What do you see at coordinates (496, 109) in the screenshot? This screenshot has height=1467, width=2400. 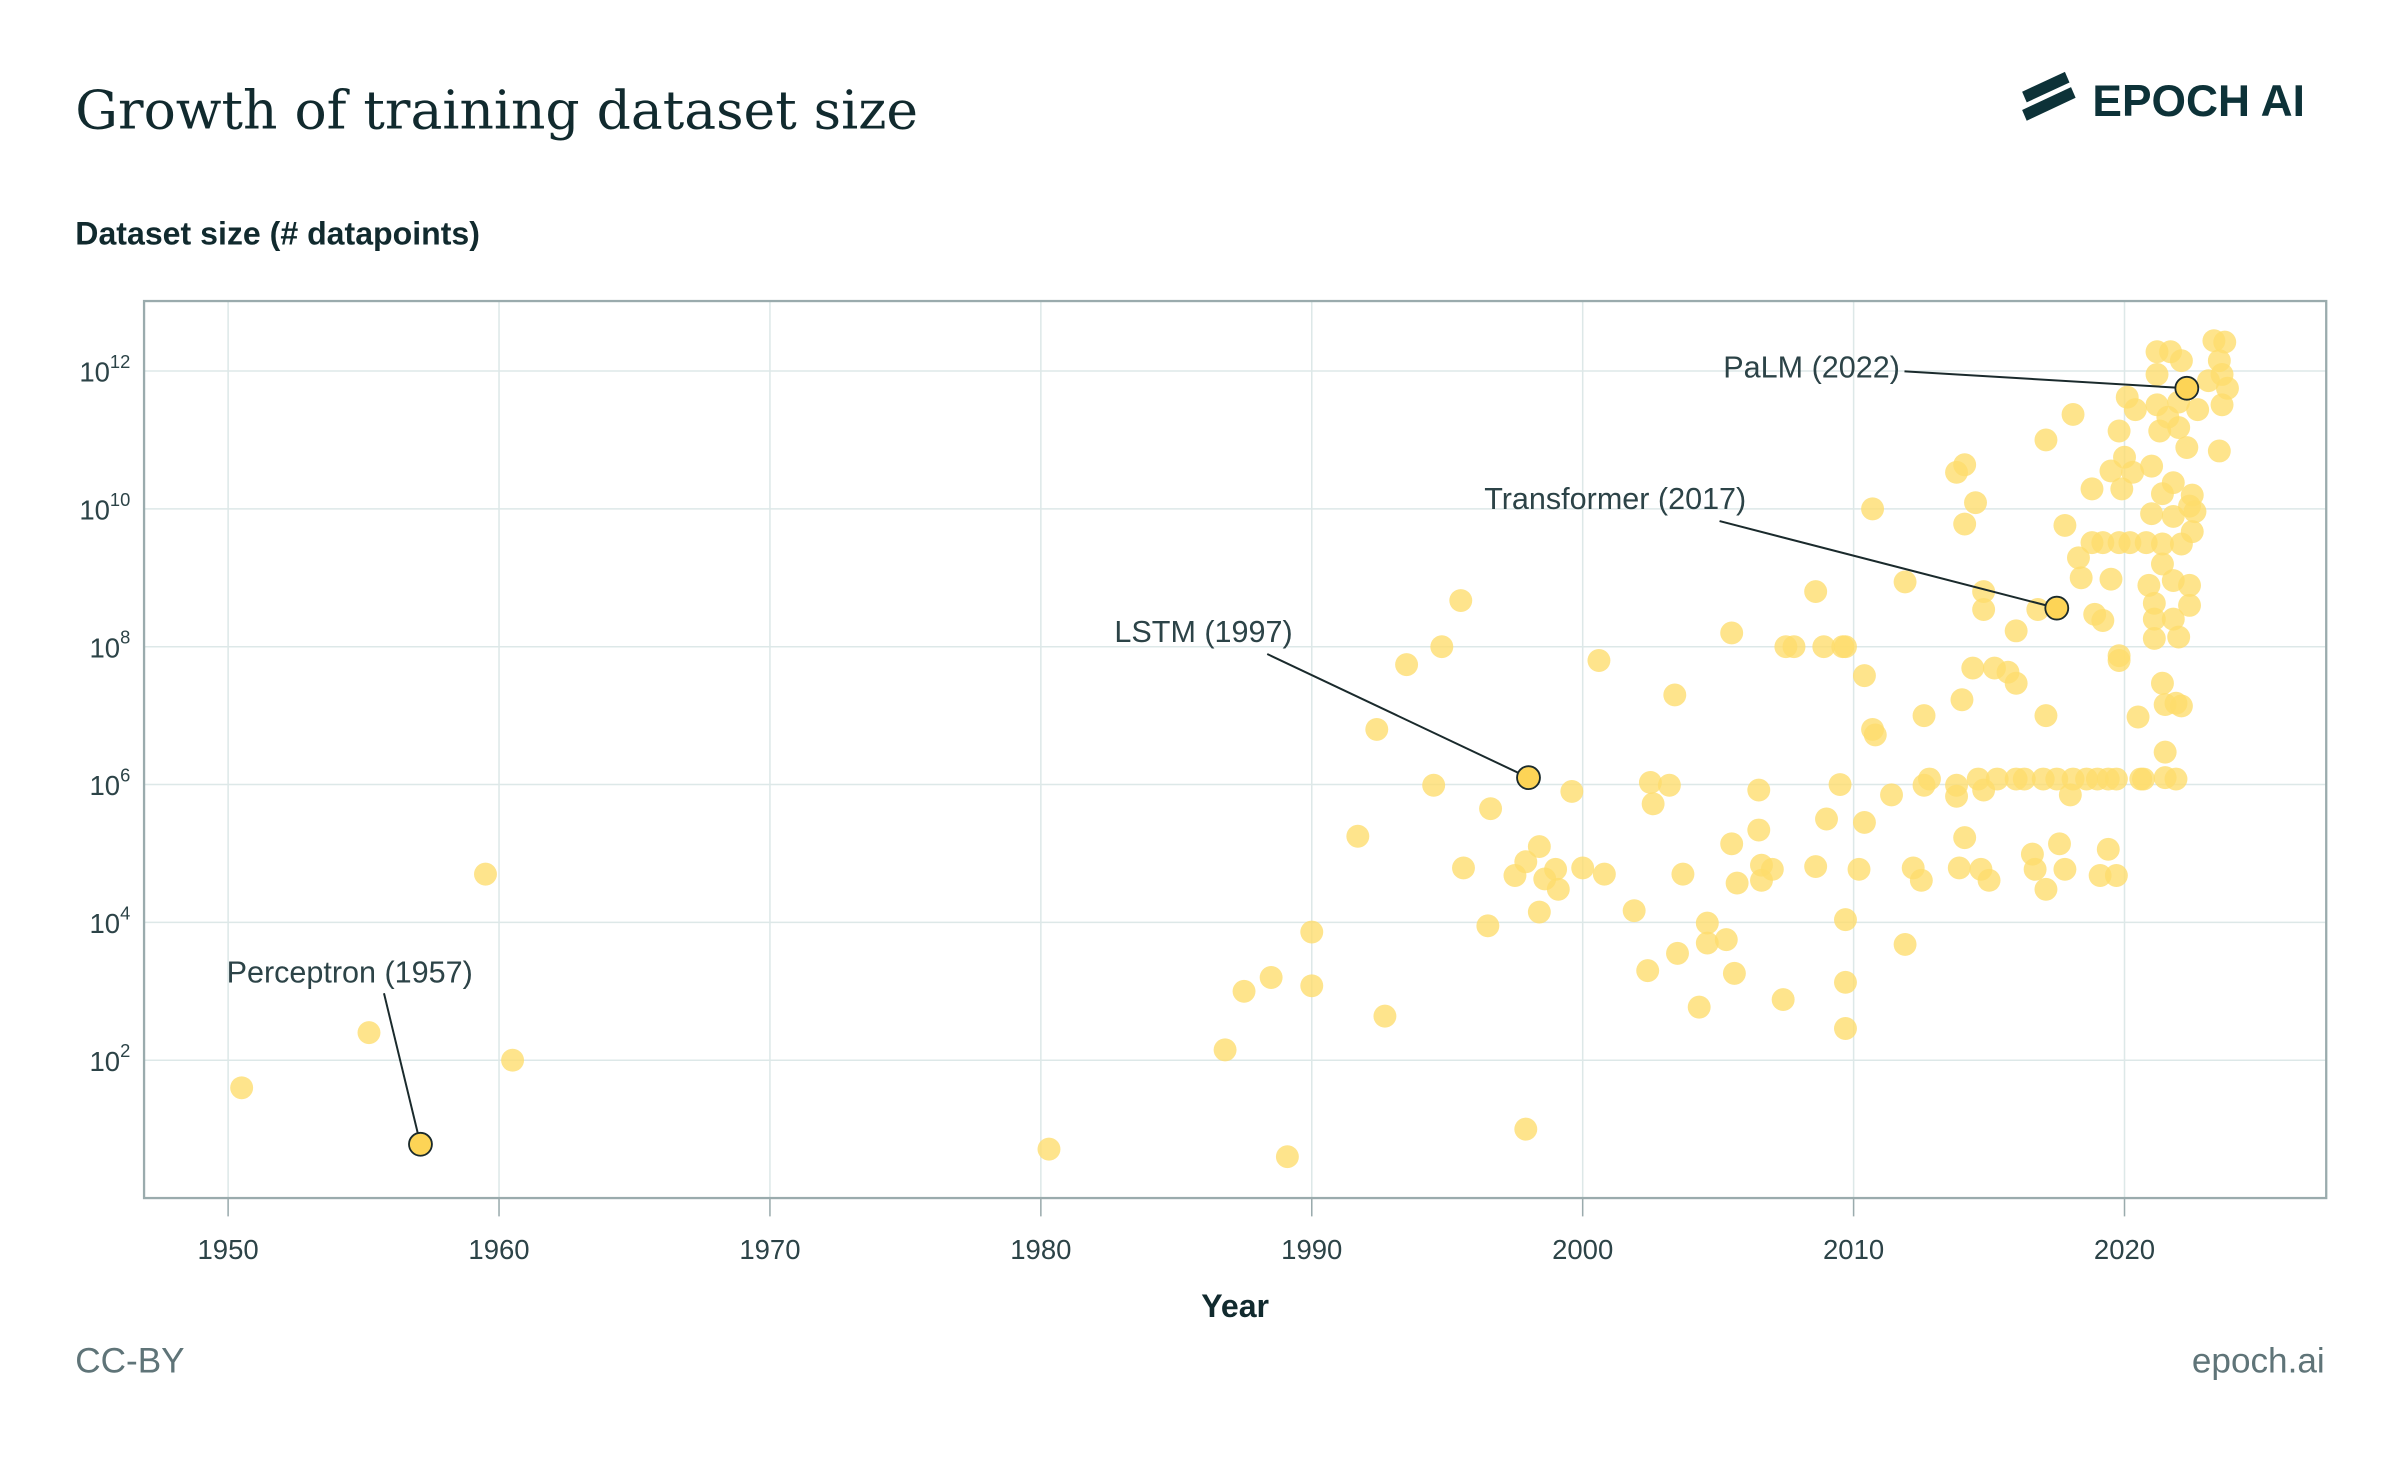 I see `chart-title: Growth of training dataset size` at bounding box center [496, 109].